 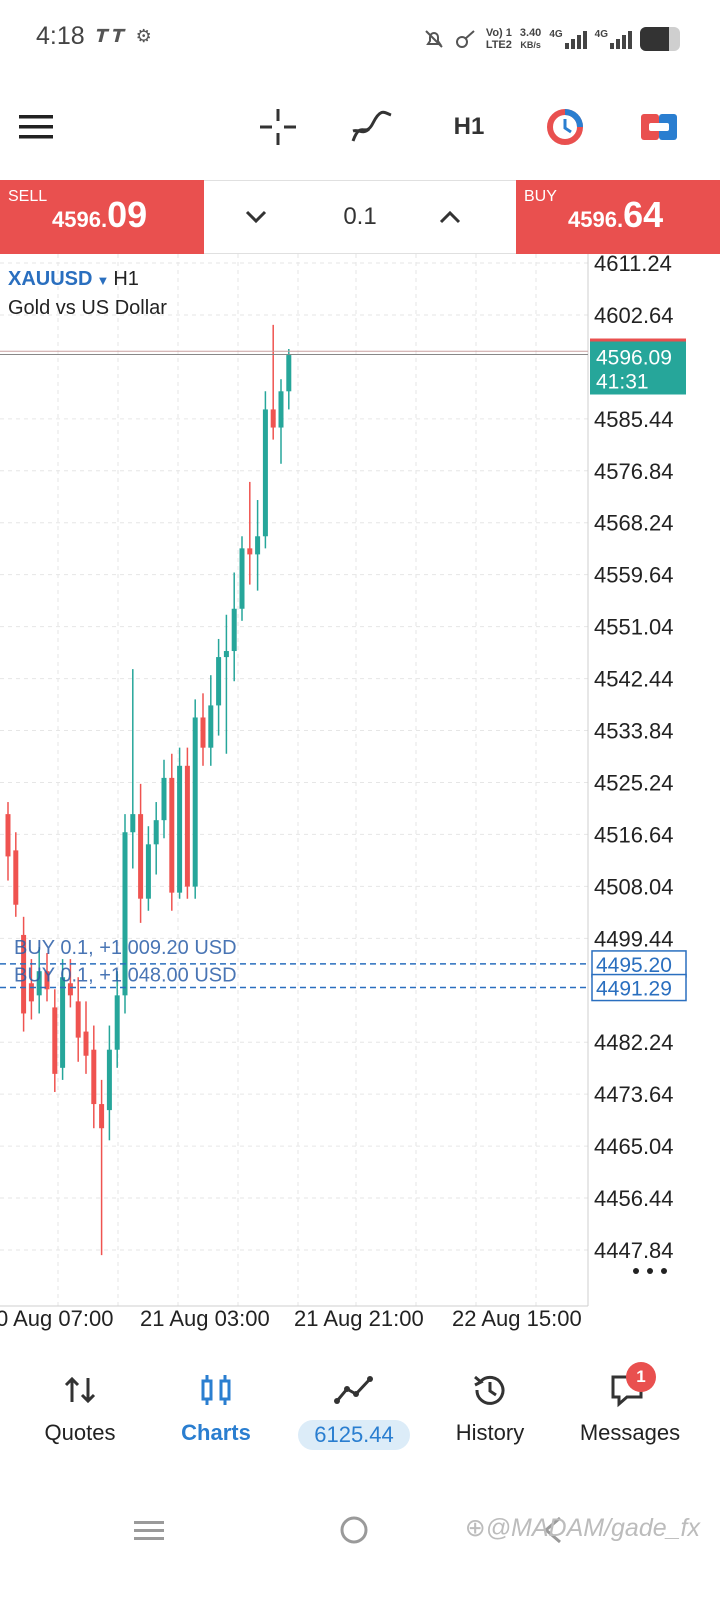 I want to click on system-navigation, so click(x=360, y=1540).